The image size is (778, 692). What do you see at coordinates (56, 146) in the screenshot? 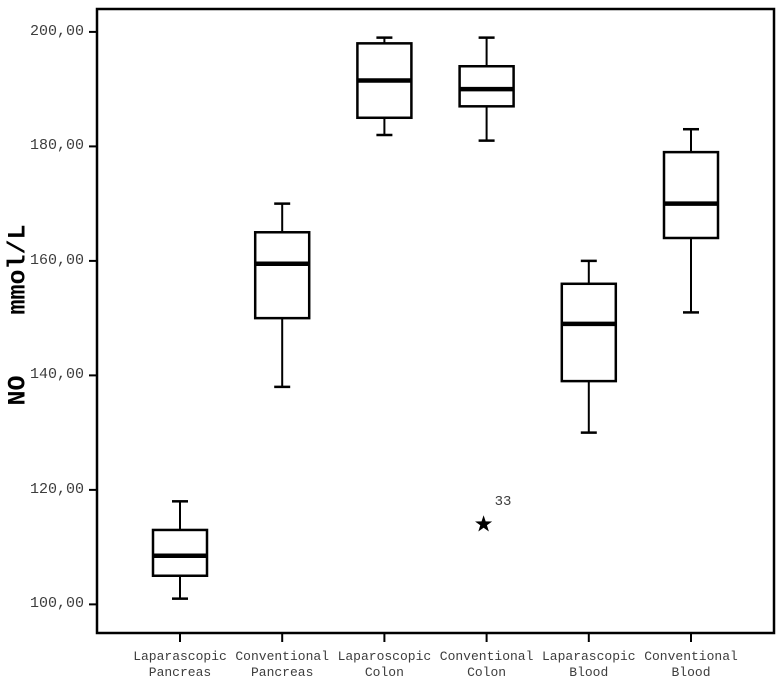
I see `y-tick-label: 180,00` at bounding box center [56, 146].